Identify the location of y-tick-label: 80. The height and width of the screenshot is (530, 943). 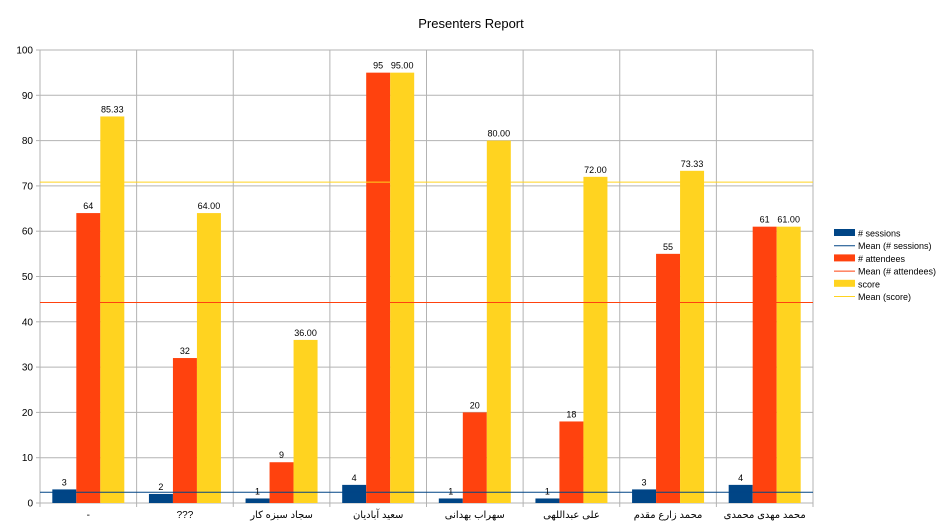
(28, 141).